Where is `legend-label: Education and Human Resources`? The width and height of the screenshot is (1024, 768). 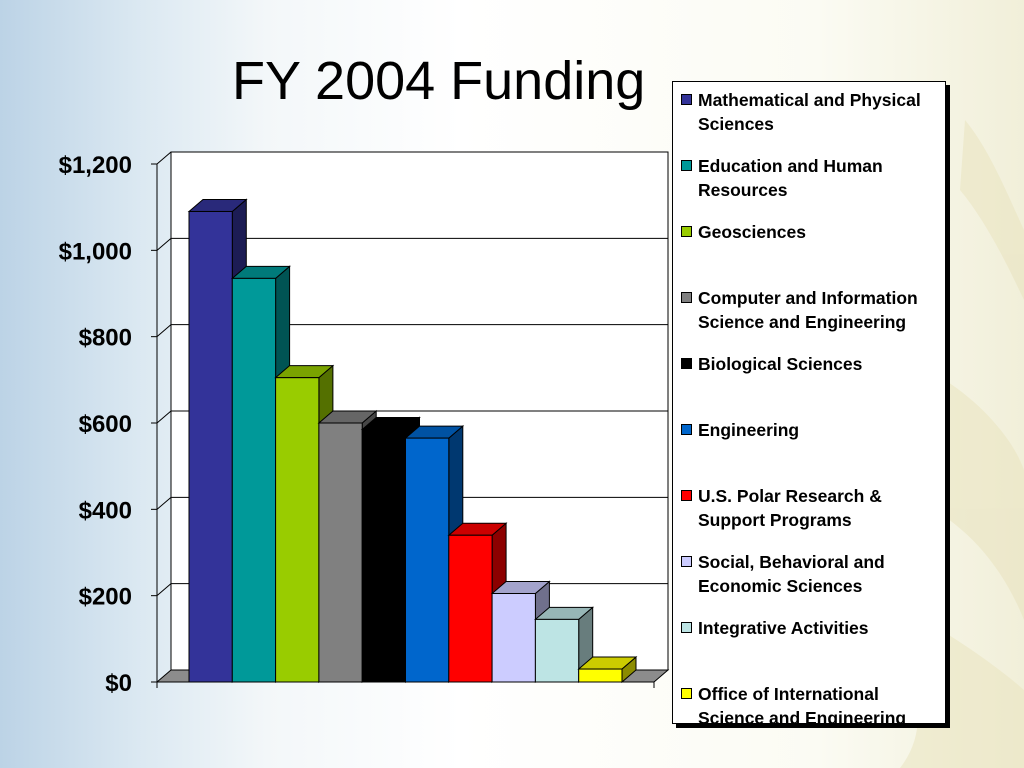 legend-label: Education and Human Resources is located at coordinates (790, 178).